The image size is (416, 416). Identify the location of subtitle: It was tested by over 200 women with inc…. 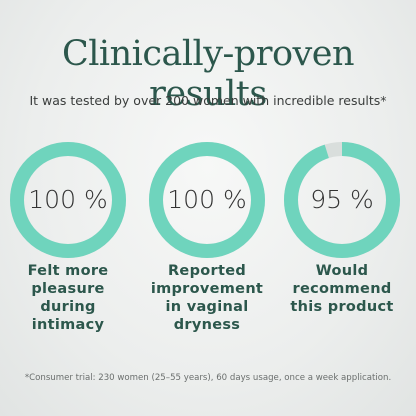
(208, 100).